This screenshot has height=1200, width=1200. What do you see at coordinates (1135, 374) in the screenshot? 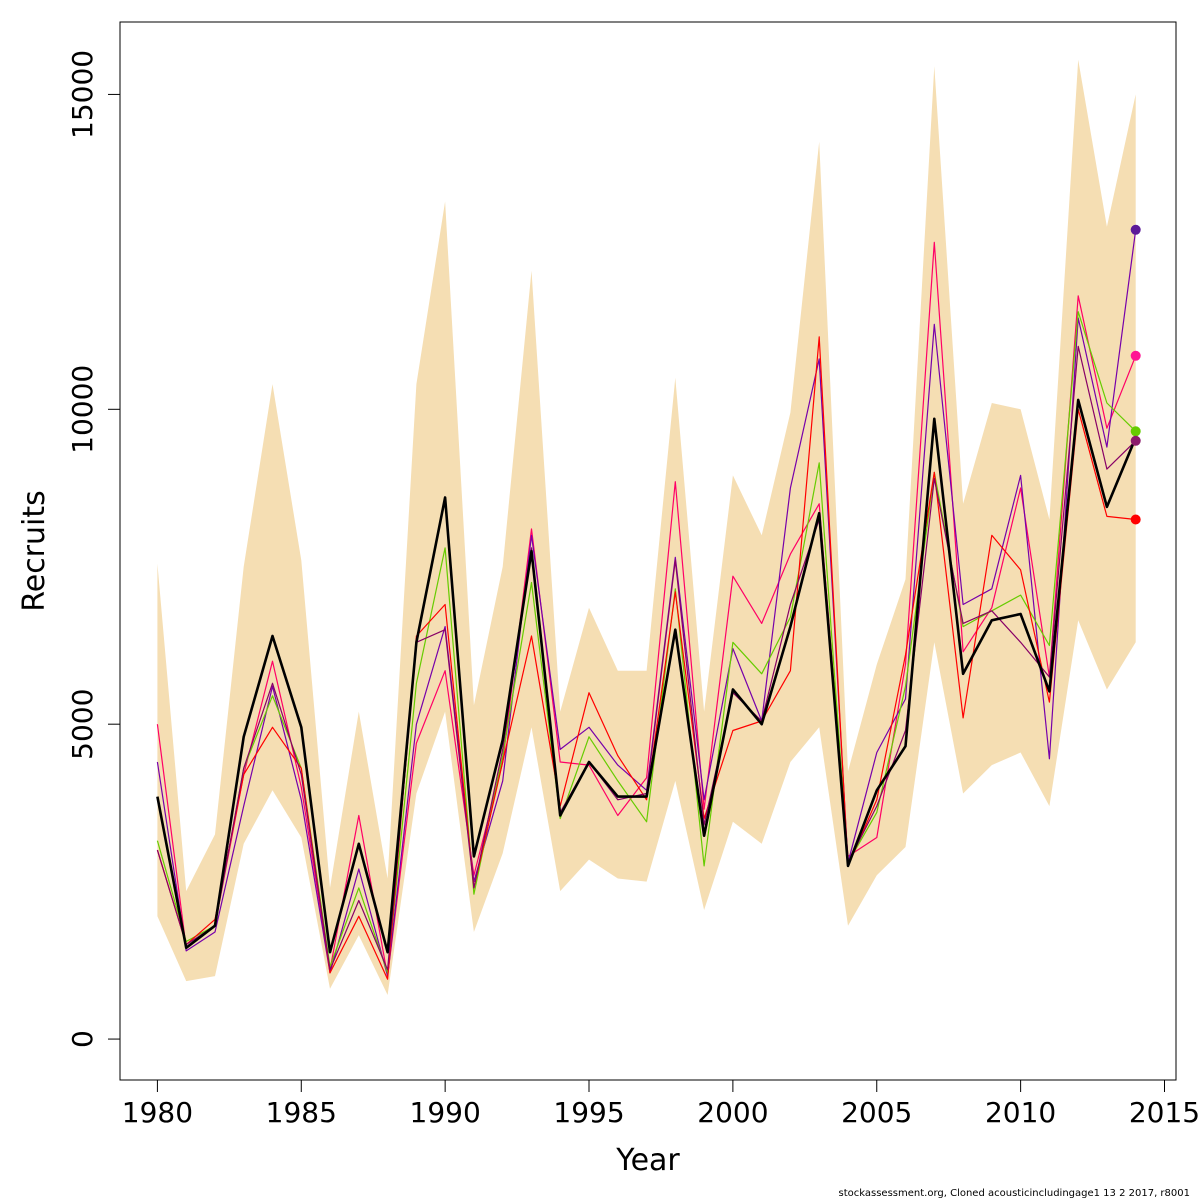
I see `end-points` at bounding box center [1135, 374].